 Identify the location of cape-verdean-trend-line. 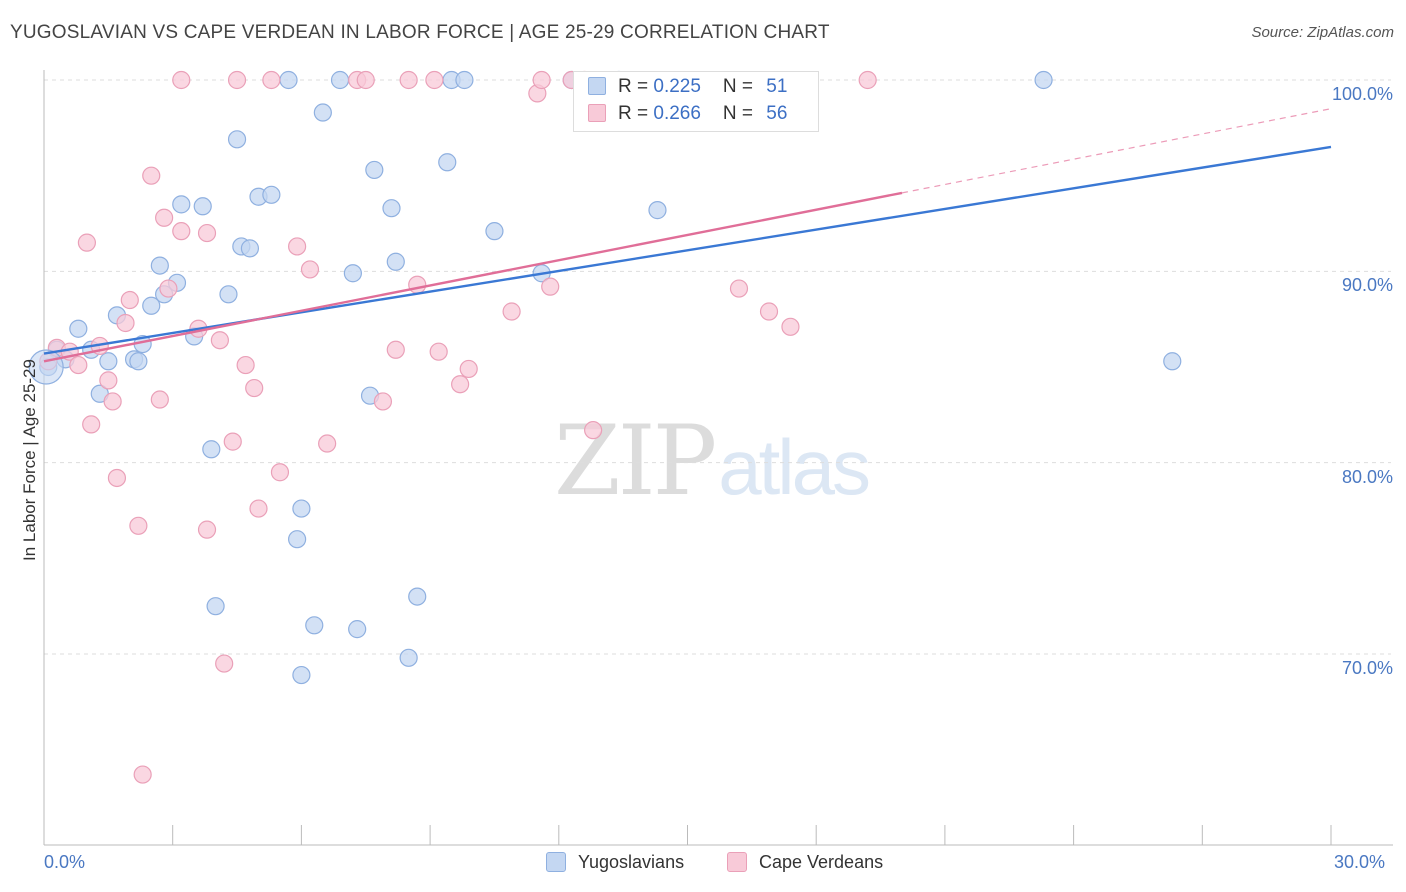
(473, 277).